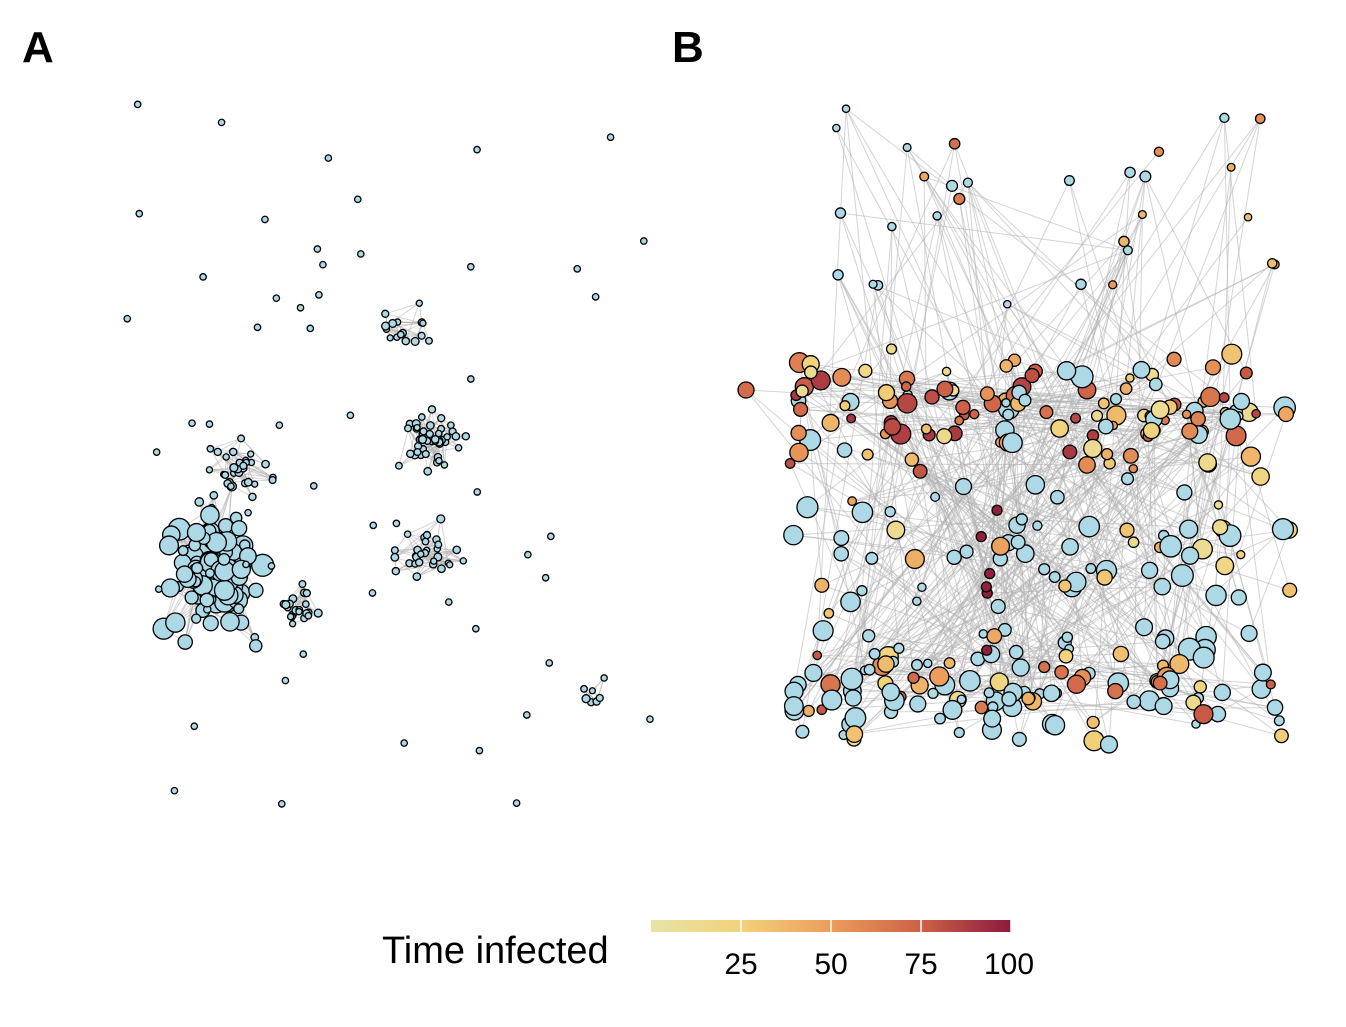 Image resolution: width=1346 pixels, height=1027 pixels. What do you see at coordinates (831, 926) in the screenshot?
I see `color-legend-bar` at bounding box center [831, 926].